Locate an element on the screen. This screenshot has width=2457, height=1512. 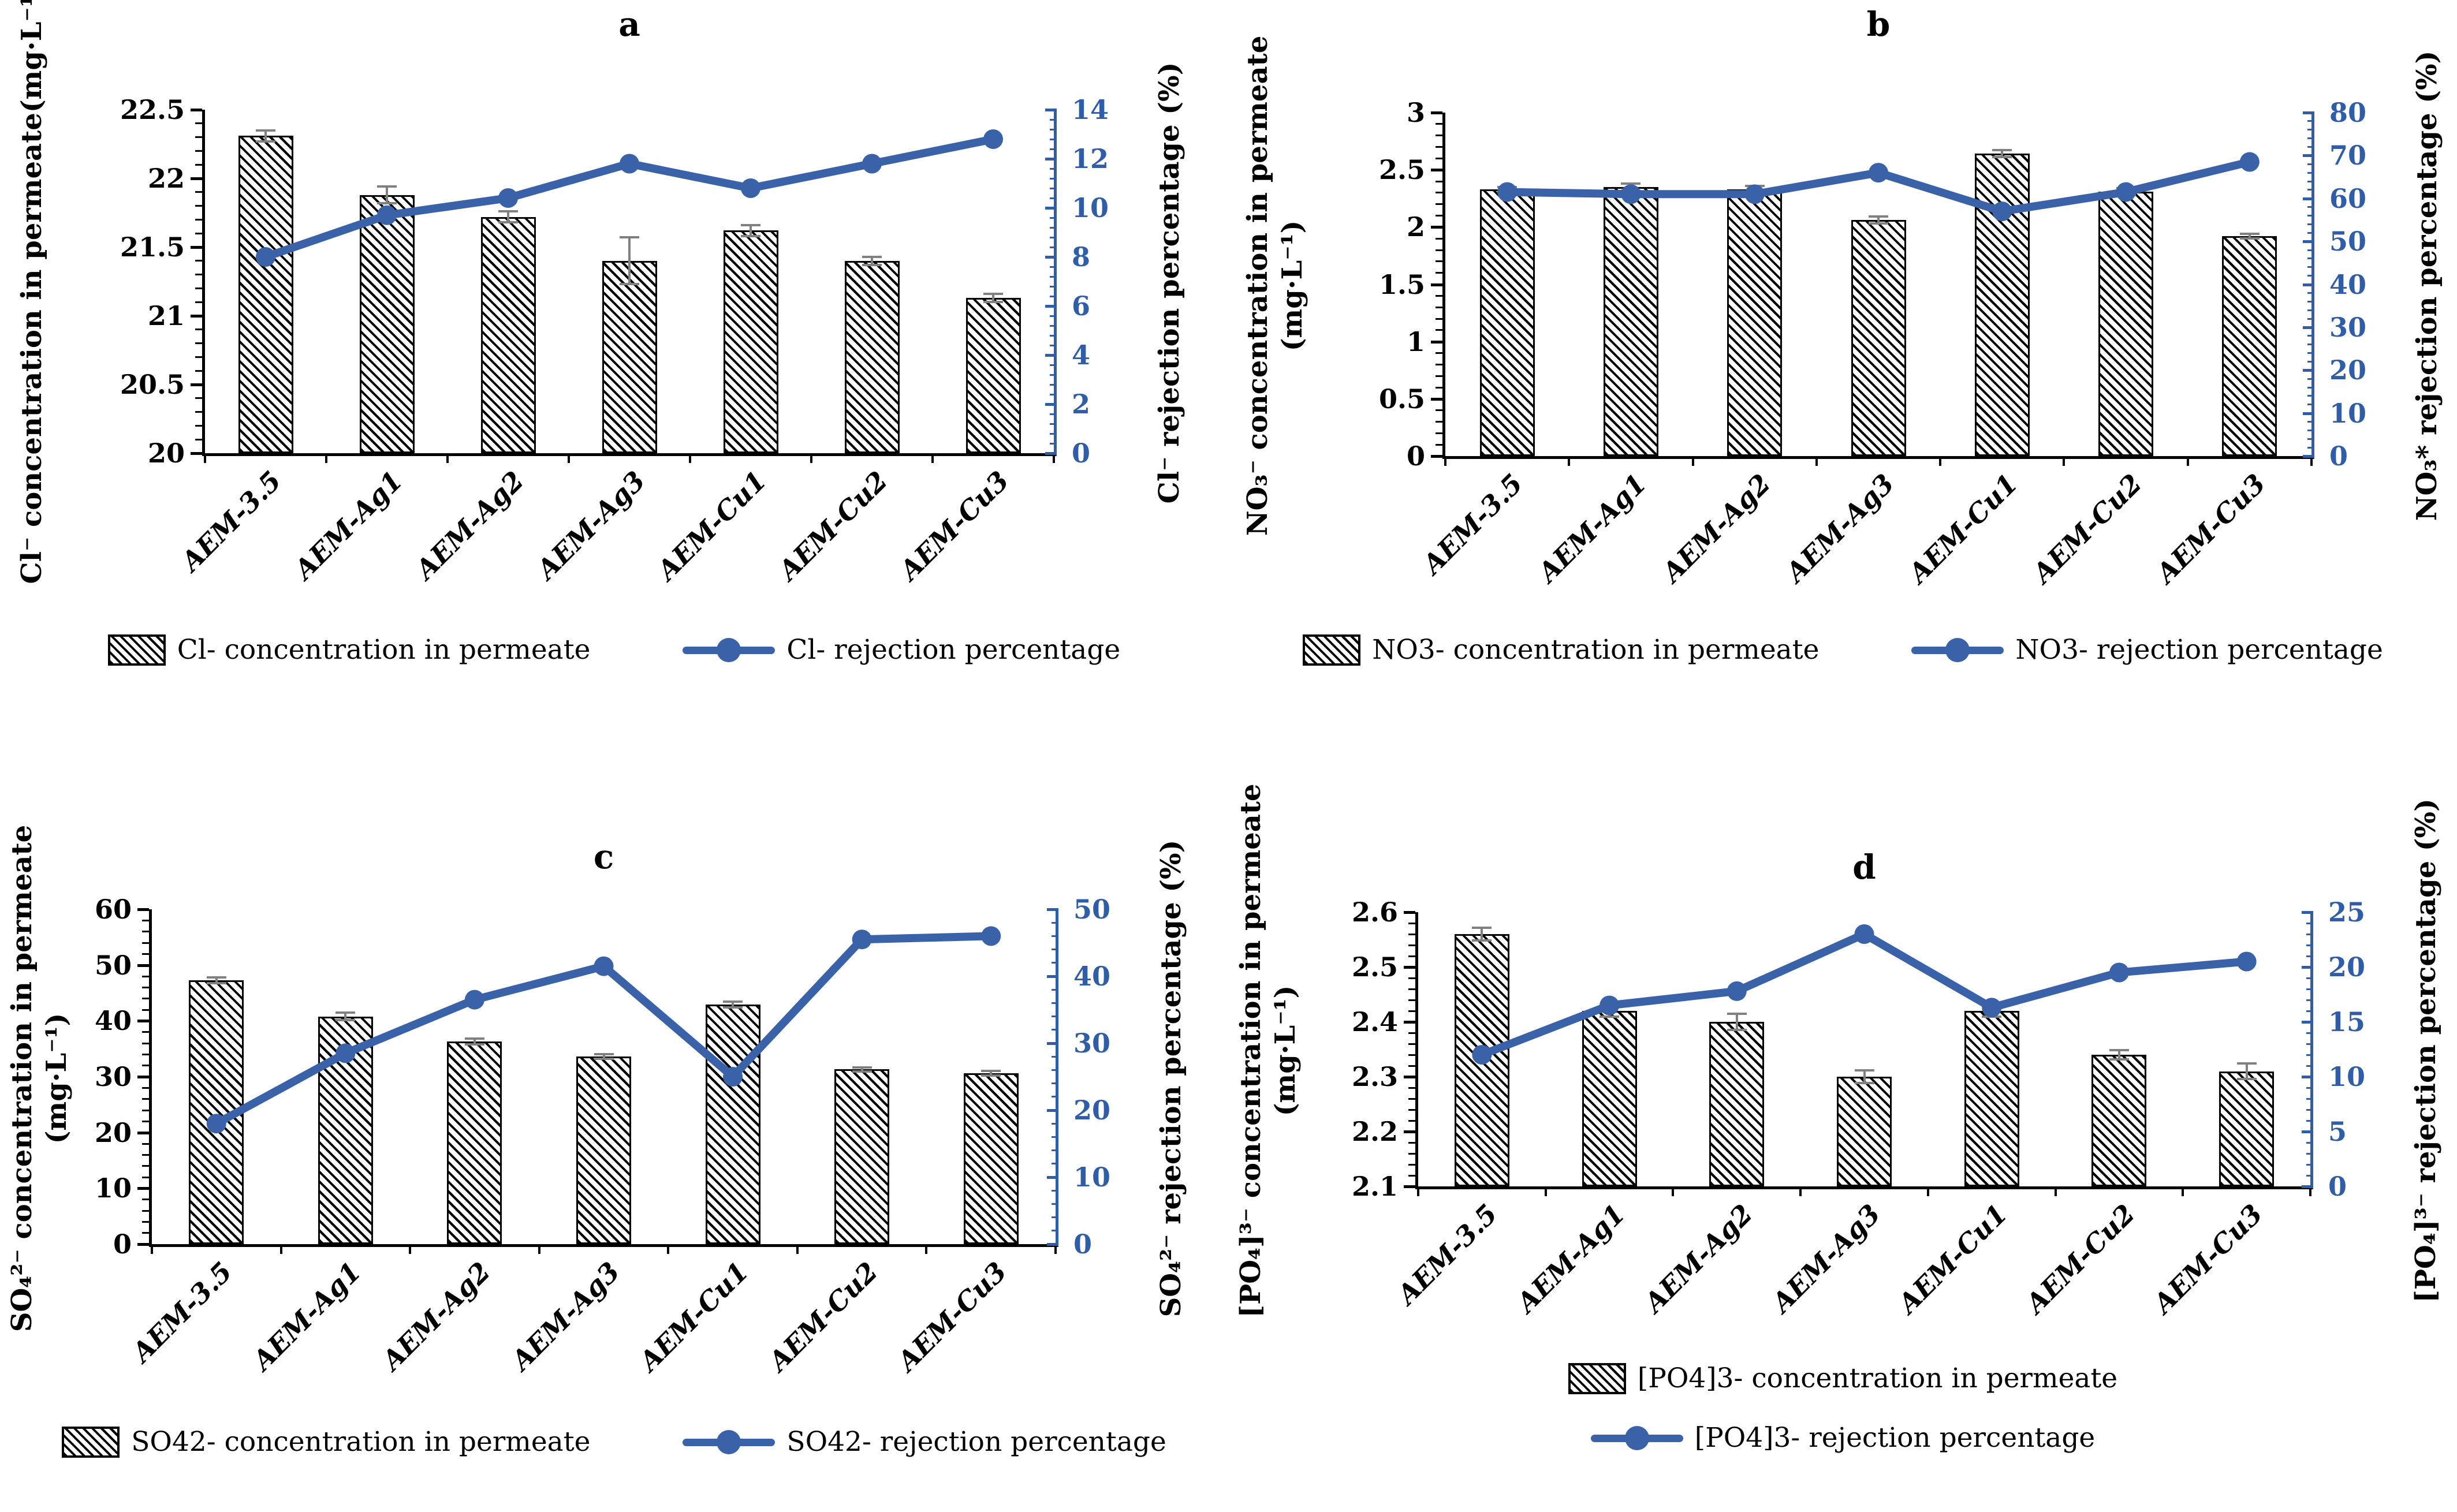
tick-label: 8 is located at coordinates (1081, 256).